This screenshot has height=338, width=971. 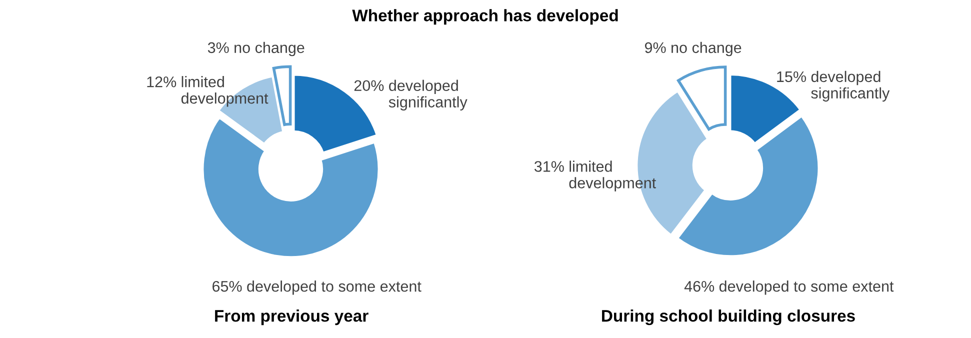 I want to click on data-label: 3%, so click(x=218, y=48).